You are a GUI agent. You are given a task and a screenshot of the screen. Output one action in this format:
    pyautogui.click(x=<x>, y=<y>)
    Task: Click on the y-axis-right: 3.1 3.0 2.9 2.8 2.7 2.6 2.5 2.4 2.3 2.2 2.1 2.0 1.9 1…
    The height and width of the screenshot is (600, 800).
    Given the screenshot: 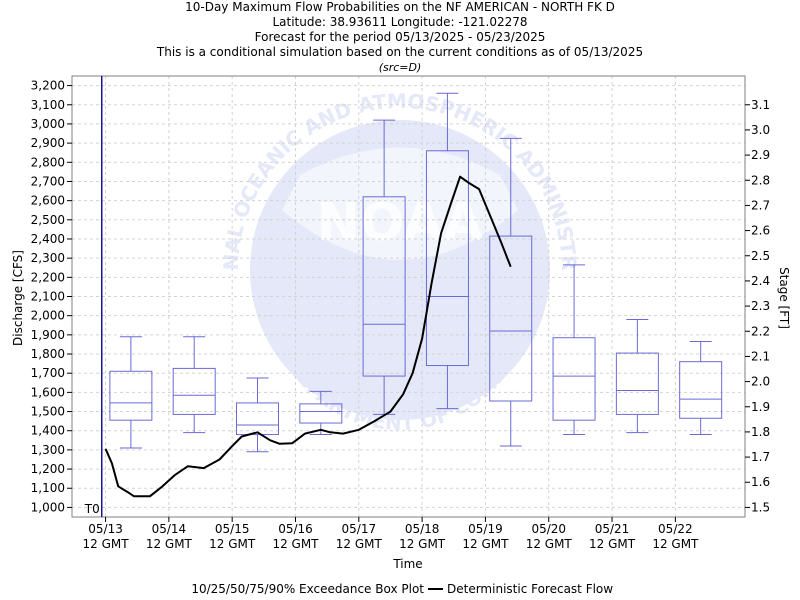 What is the action you would take?
    pyautogui.click(x=757, y=306)
    